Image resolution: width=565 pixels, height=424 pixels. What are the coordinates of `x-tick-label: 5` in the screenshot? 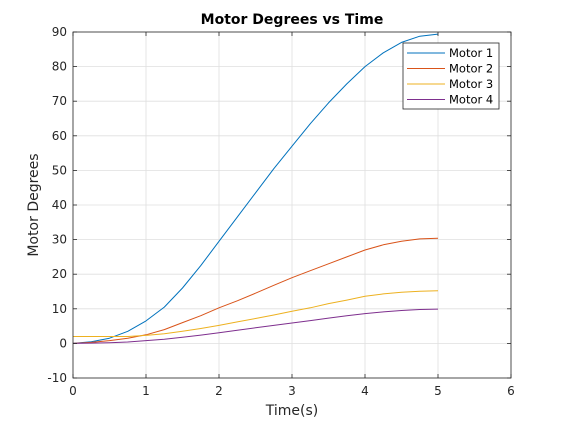 It's located at (438, 391).